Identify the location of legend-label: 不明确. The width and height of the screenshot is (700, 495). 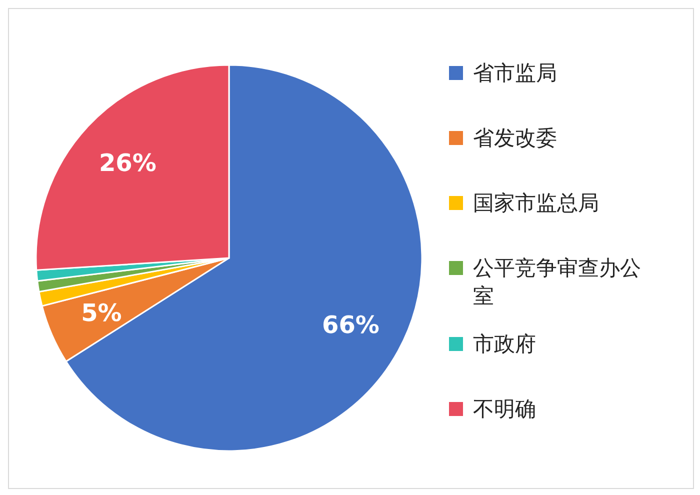
(505, 409).